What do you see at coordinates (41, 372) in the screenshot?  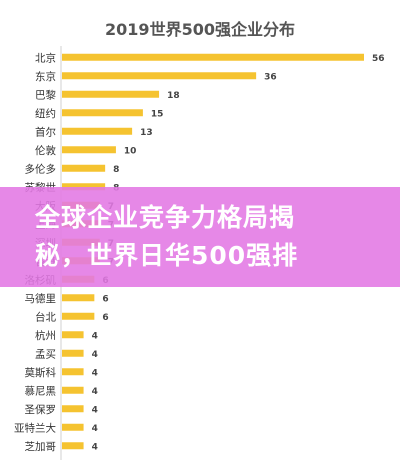 I see `category-label: 莫斯科` at bounding box center [41, 372].